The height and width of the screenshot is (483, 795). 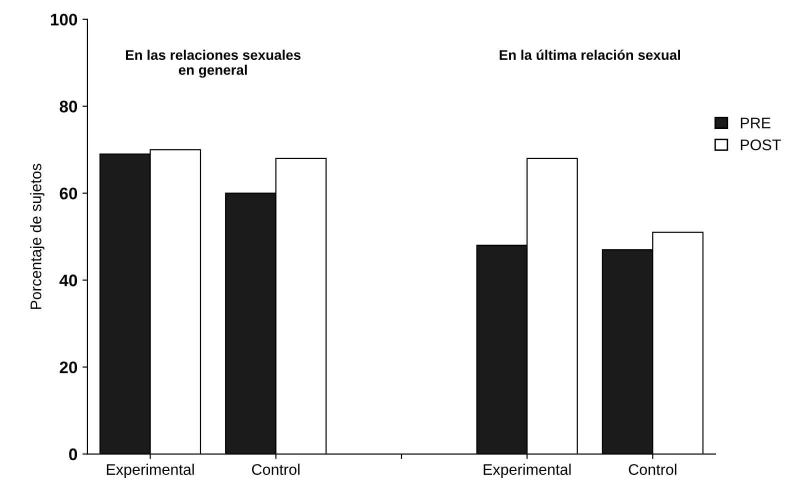 What do you see at coordinates (69, 367) in the screenshot?
I see `y-tick-label: 20` at bounding box center [69, 367].